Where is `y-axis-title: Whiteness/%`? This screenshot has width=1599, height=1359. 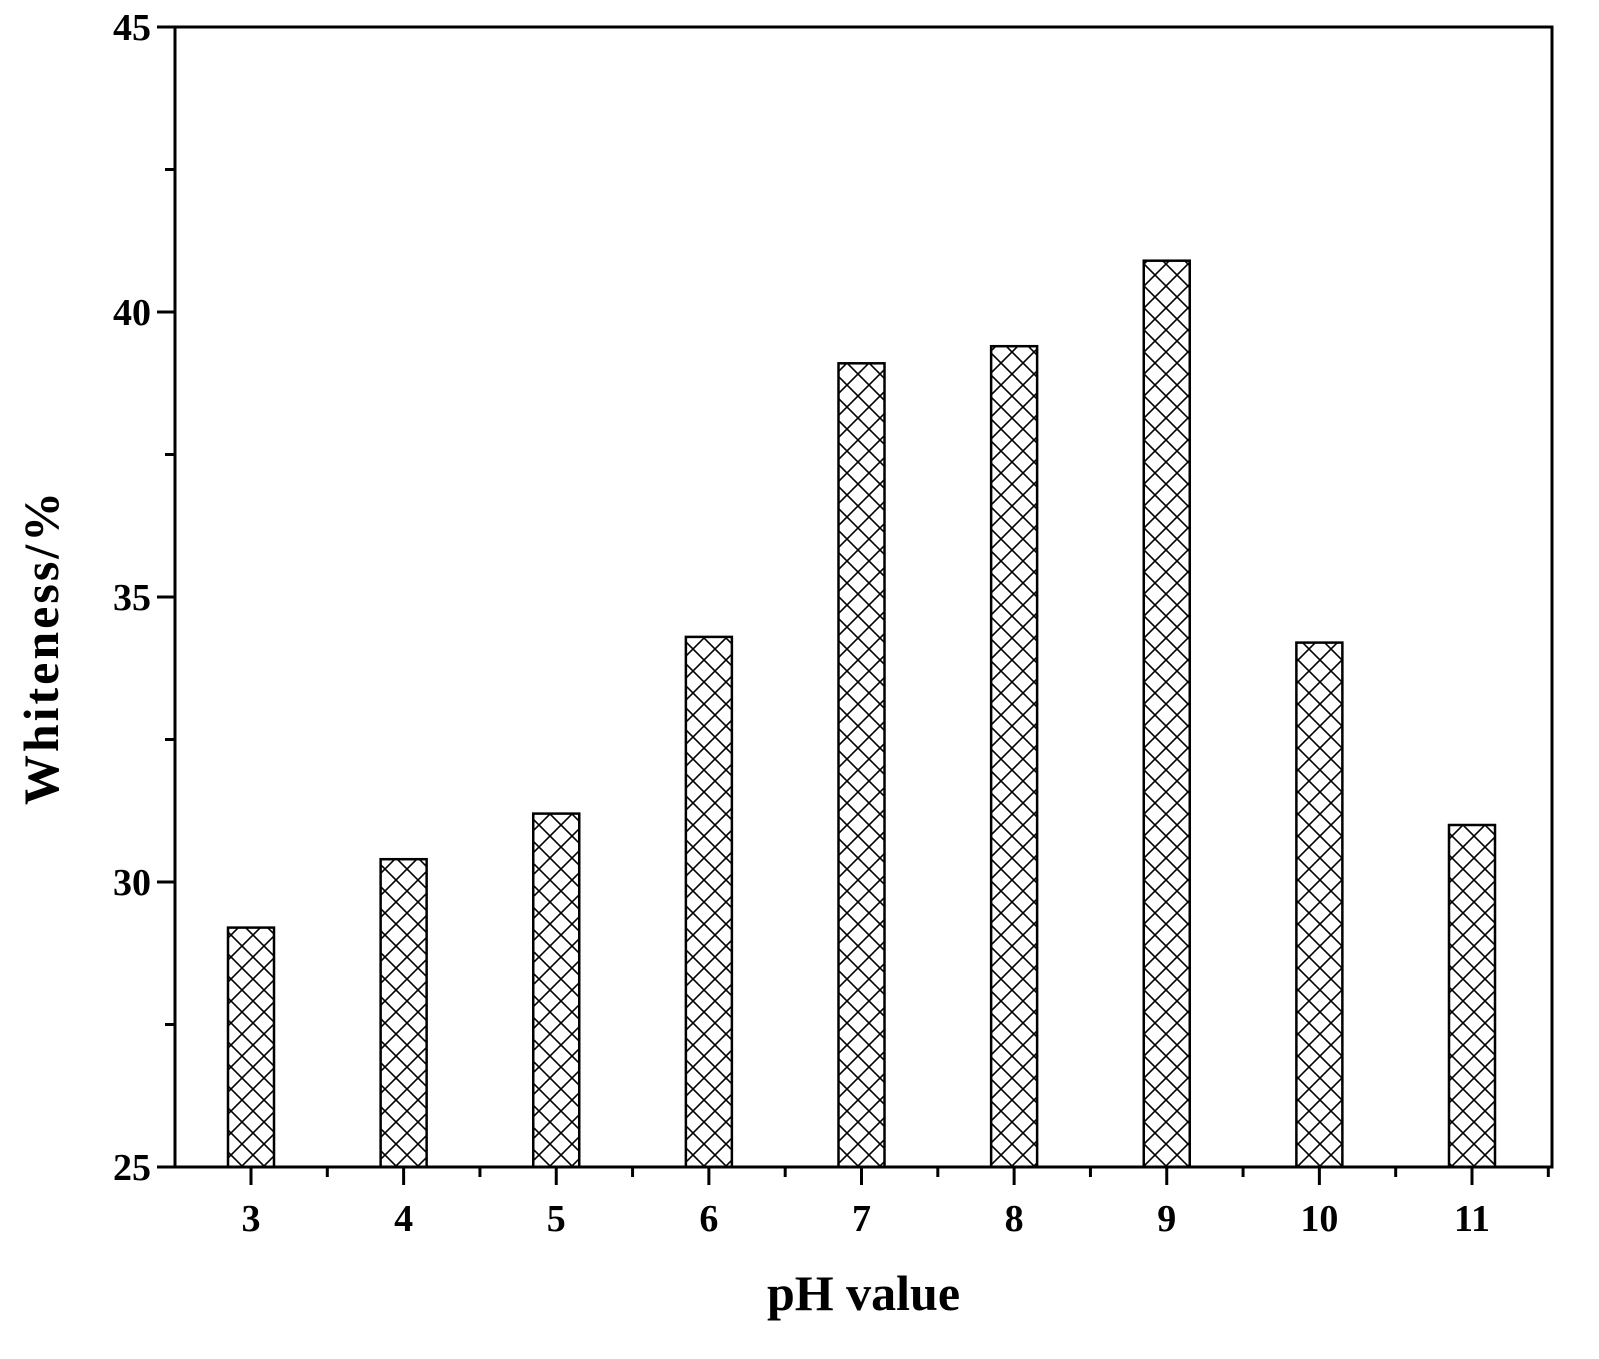
y-axis-title: Whiteness/% is located at coordinates (41, 647).